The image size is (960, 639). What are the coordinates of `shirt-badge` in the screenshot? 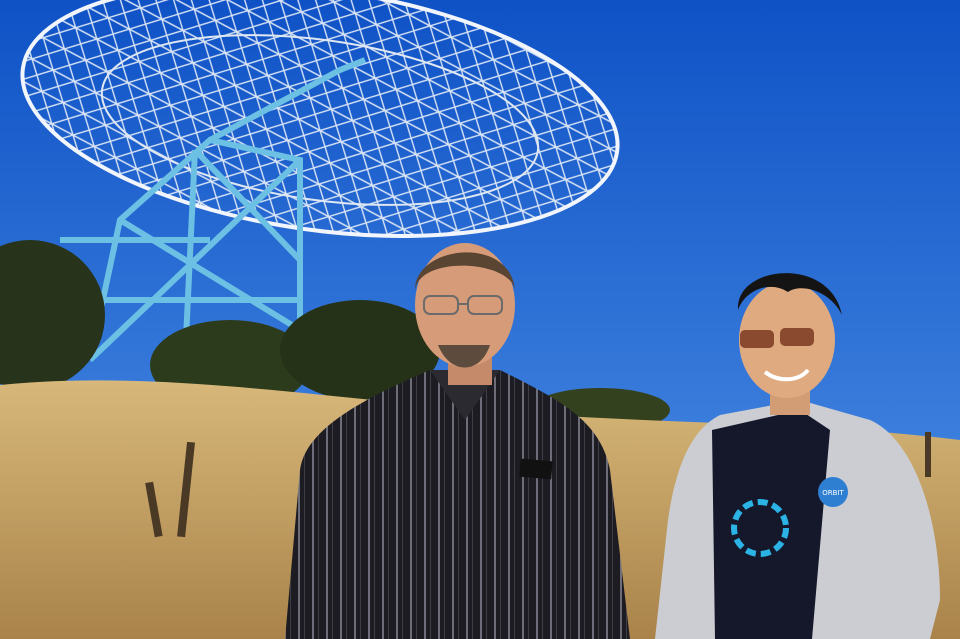 It's located at (833, 492).